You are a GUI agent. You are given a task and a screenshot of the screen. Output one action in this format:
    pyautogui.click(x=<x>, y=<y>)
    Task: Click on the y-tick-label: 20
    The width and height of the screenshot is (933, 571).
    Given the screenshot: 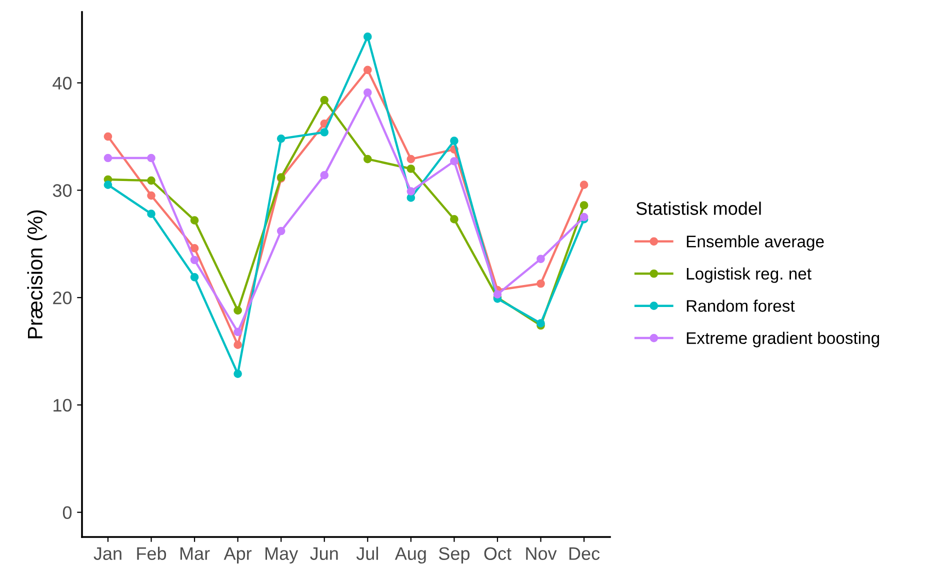 What is the action you would take?
    pyautogui.click(x=62, y=298)
    